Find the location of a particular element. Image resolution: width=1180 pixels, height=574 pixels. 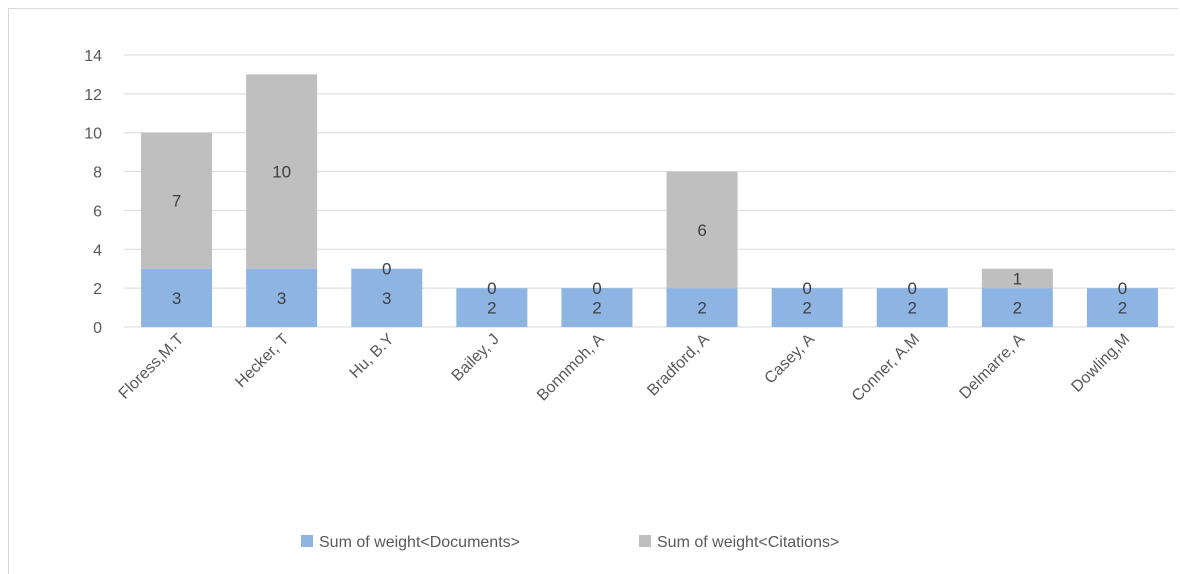

legend-swatch-documents is located at coordinates (307, 541).